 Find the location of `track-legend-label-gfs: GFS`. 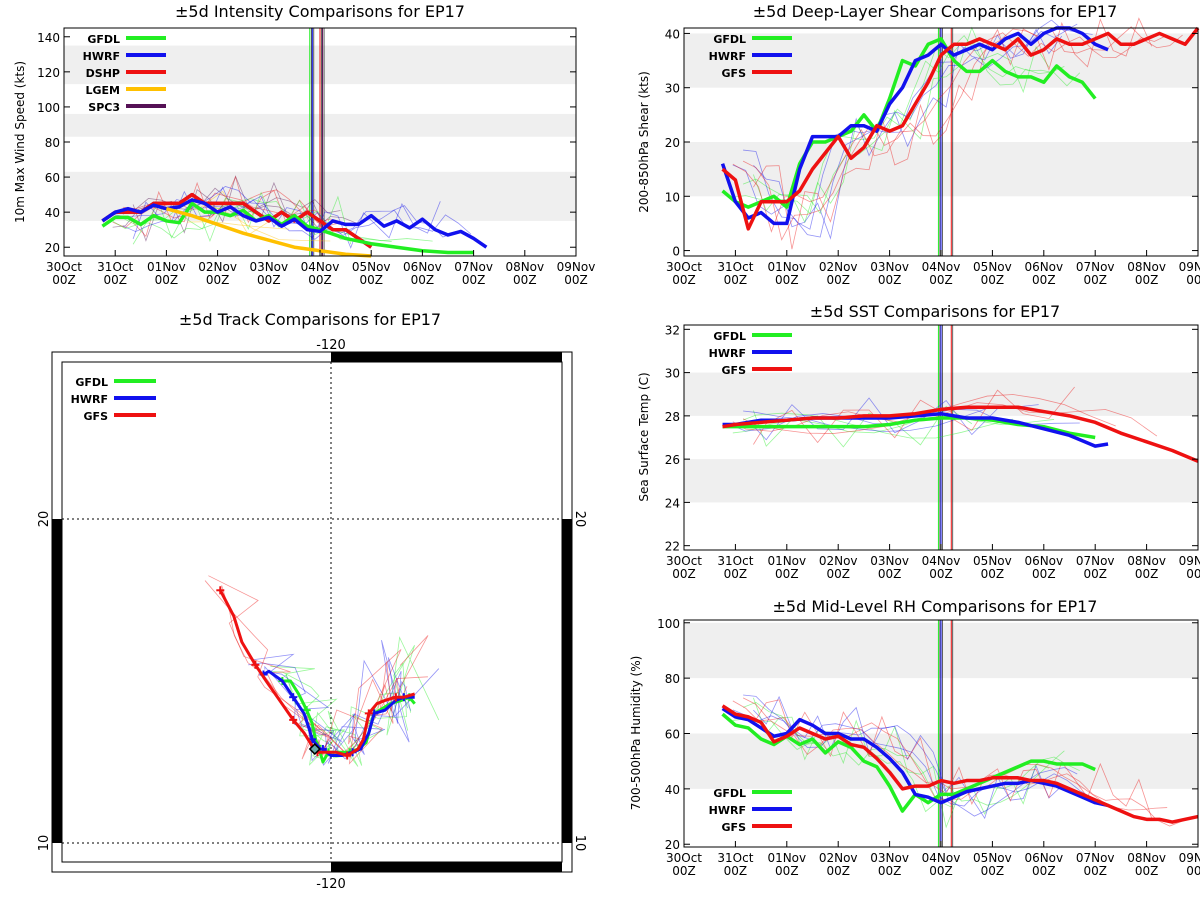

track-legend-label-gfs: GFS is located at coordinates (96, 416).